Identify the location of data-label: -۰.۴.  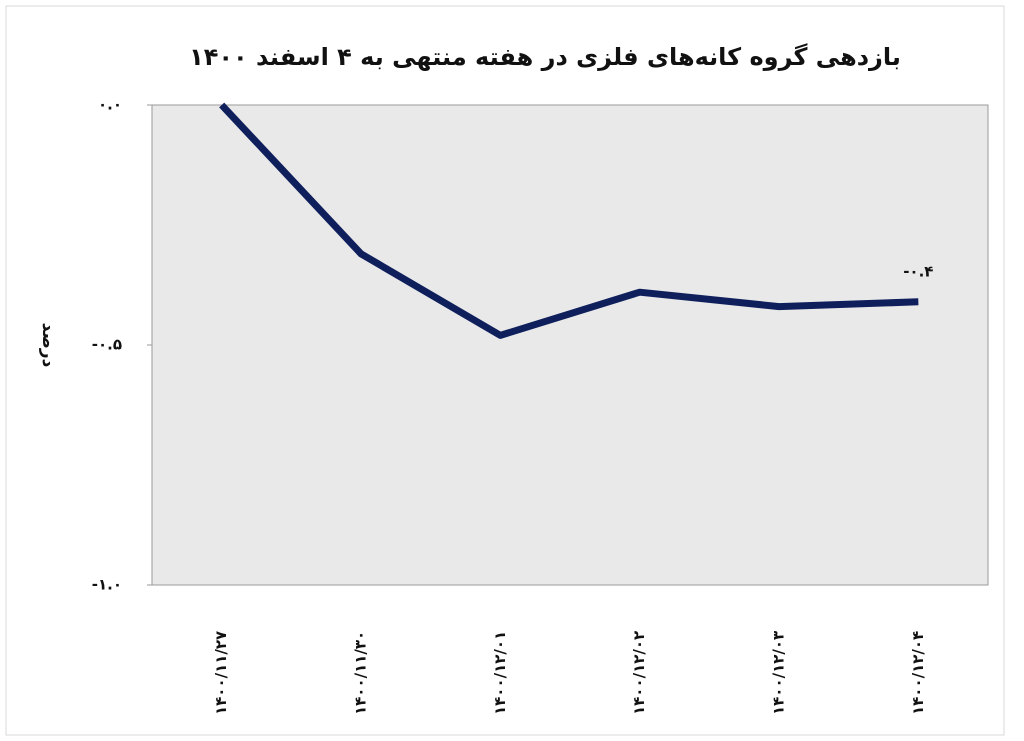
(918, 271).